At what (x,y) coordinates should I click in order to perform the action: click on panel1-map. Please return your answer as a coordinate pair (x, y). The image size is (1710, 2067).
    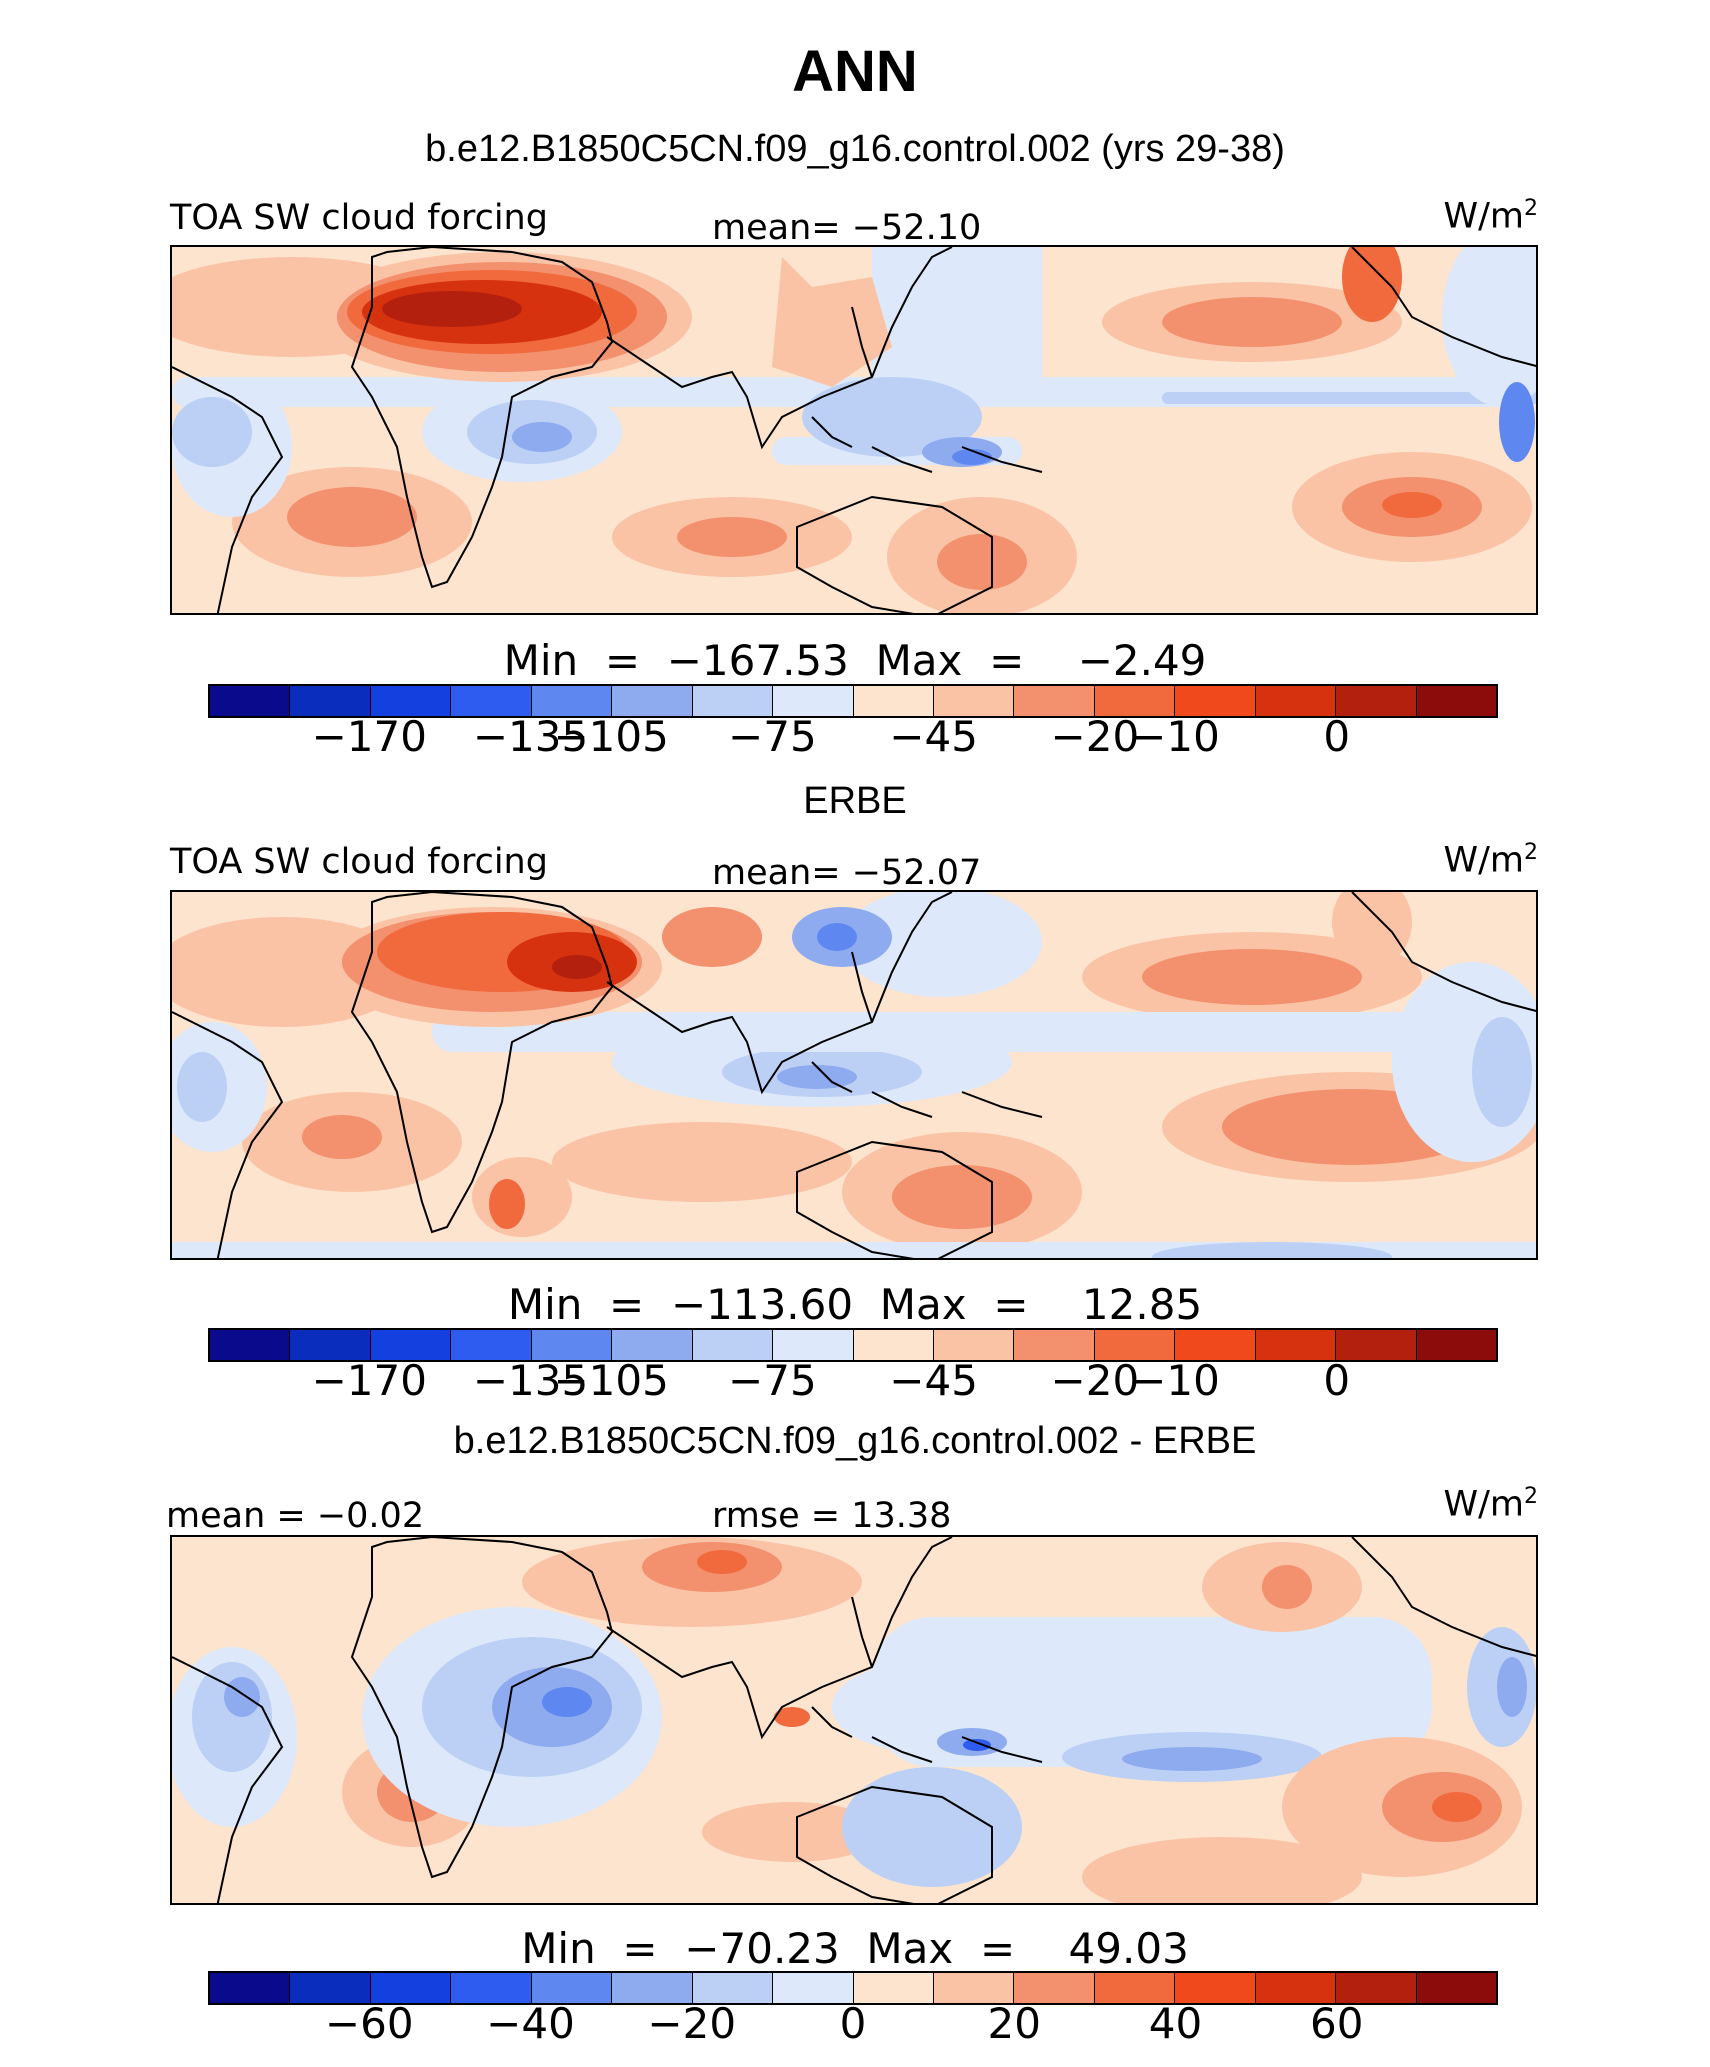
    Looking at the image, I should click on (854, 430).